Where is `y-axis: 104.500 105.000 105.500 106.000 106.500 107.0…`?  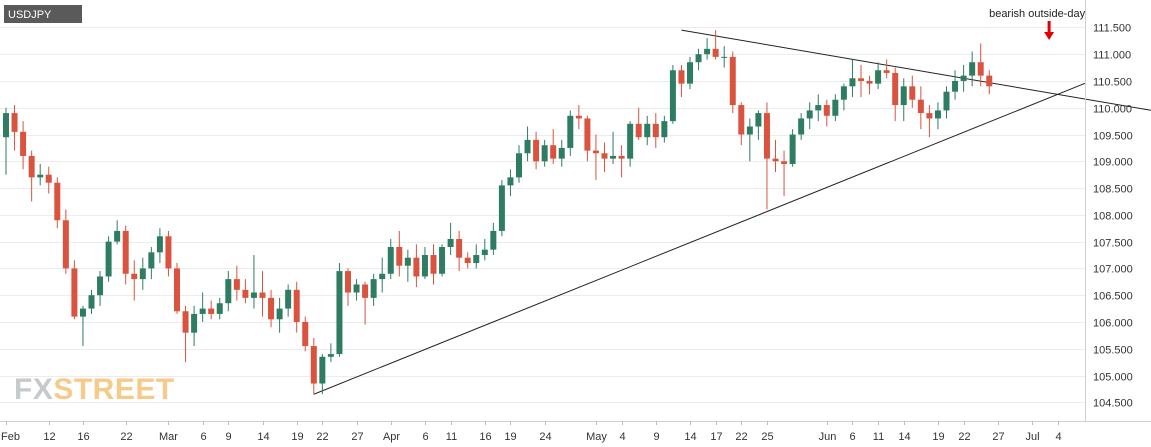
y-axis: 104.500 105.000 105.500 106.000 106.500 107.0… is located at coordinates (1109, 210).